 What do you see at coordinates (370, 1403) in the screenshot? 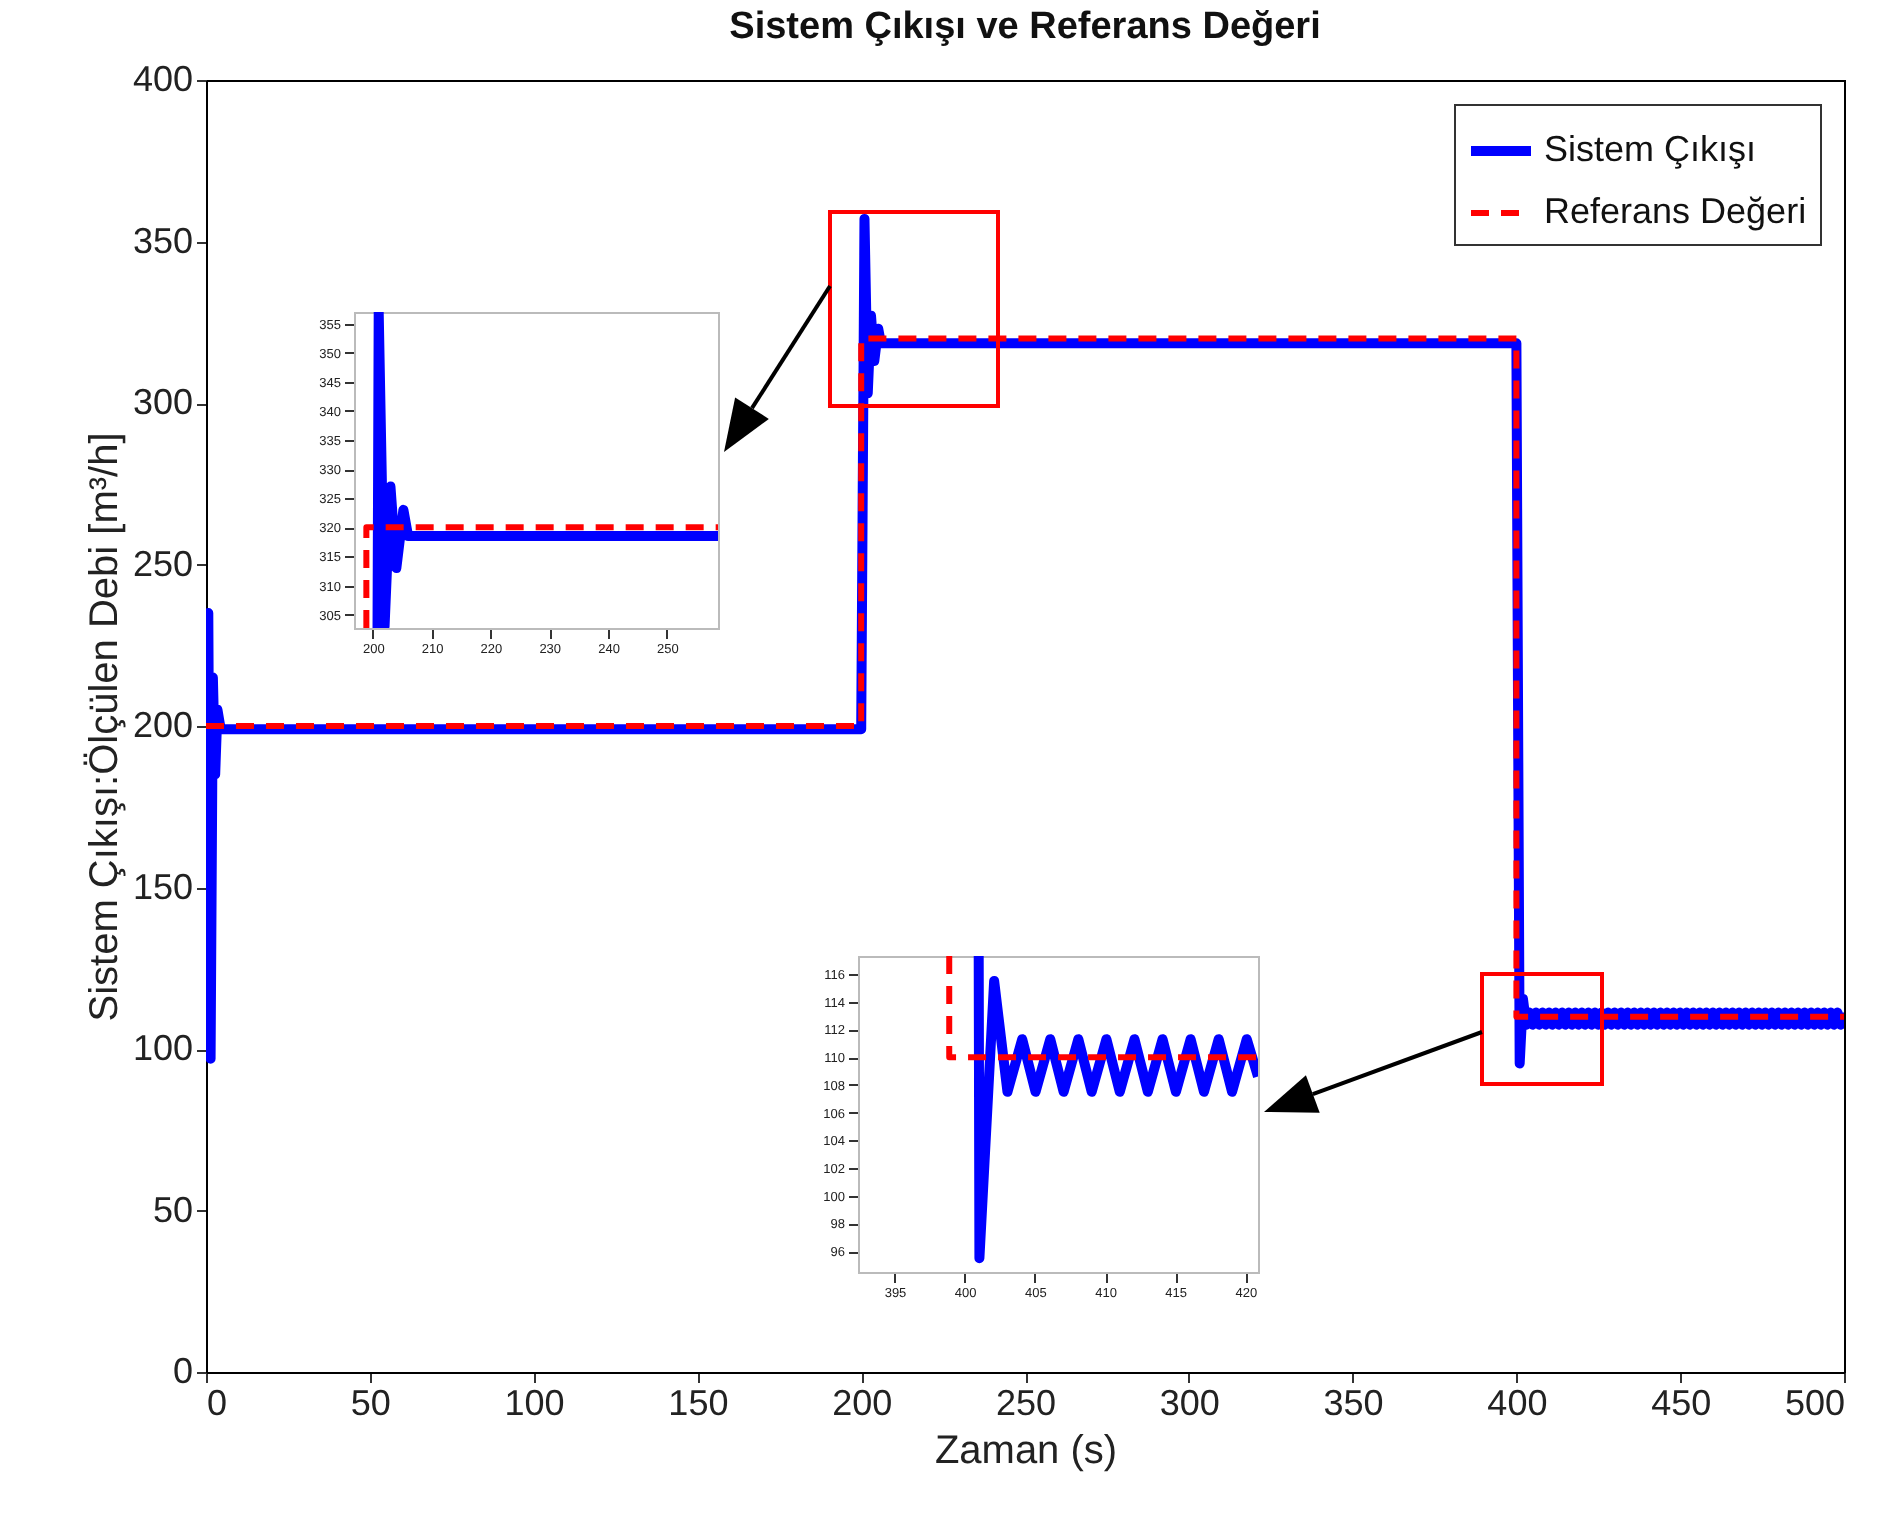
I see `x-tick-label: 50` at bounding box center [370, 1403].